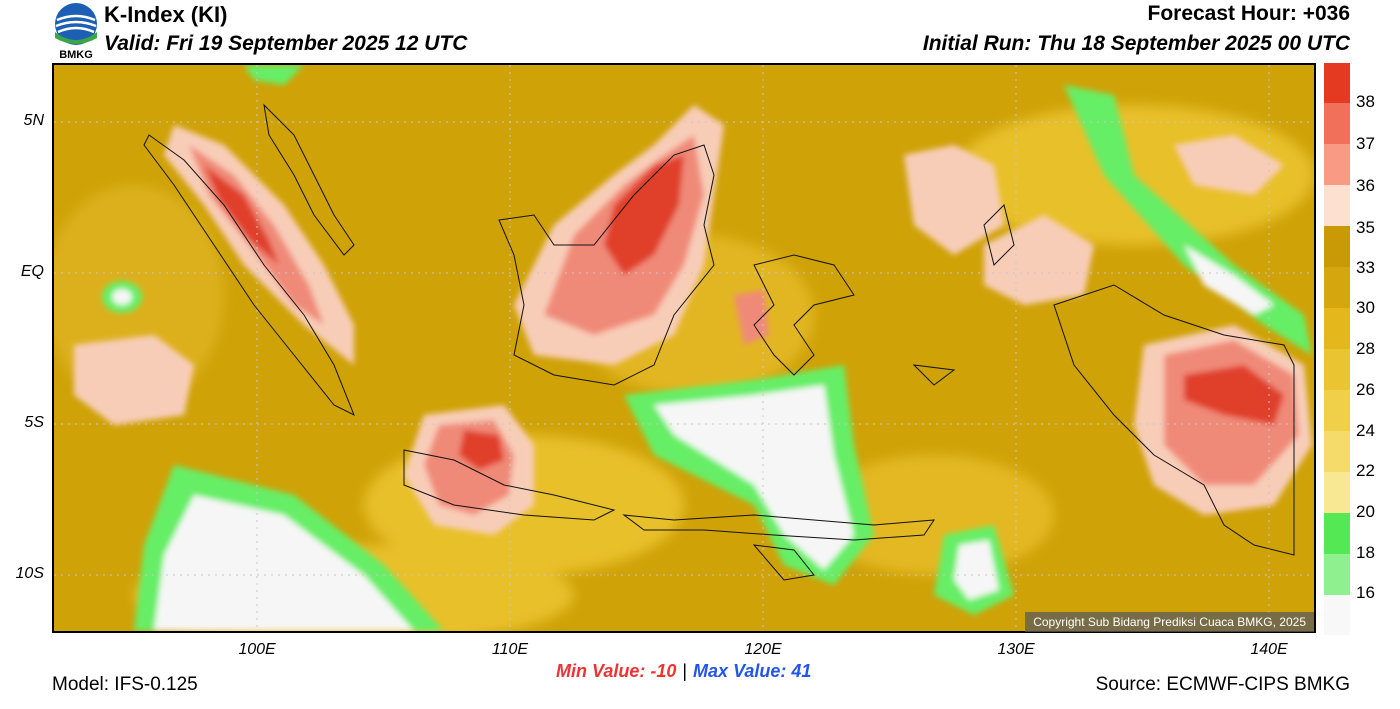  What do you see at coordinates (286, 43) in the screenshot?
I see `valid-time: Valid: Fri 19 September 2025 12 UTC` at bounding box center [286, 43].